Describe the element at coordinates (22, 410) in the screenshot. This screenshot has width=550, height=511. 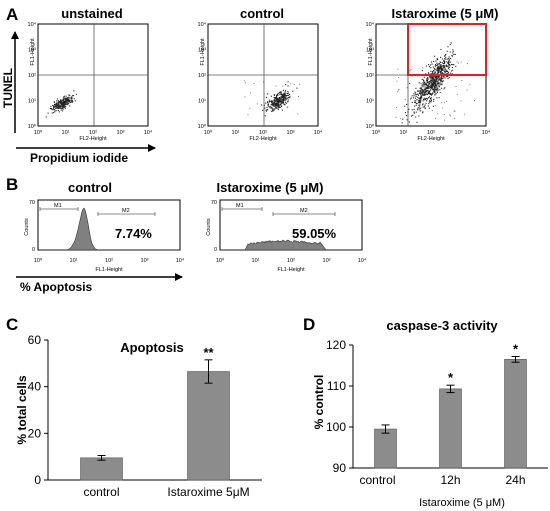
I see `chart-c-ylabel: % total cells` at that location.